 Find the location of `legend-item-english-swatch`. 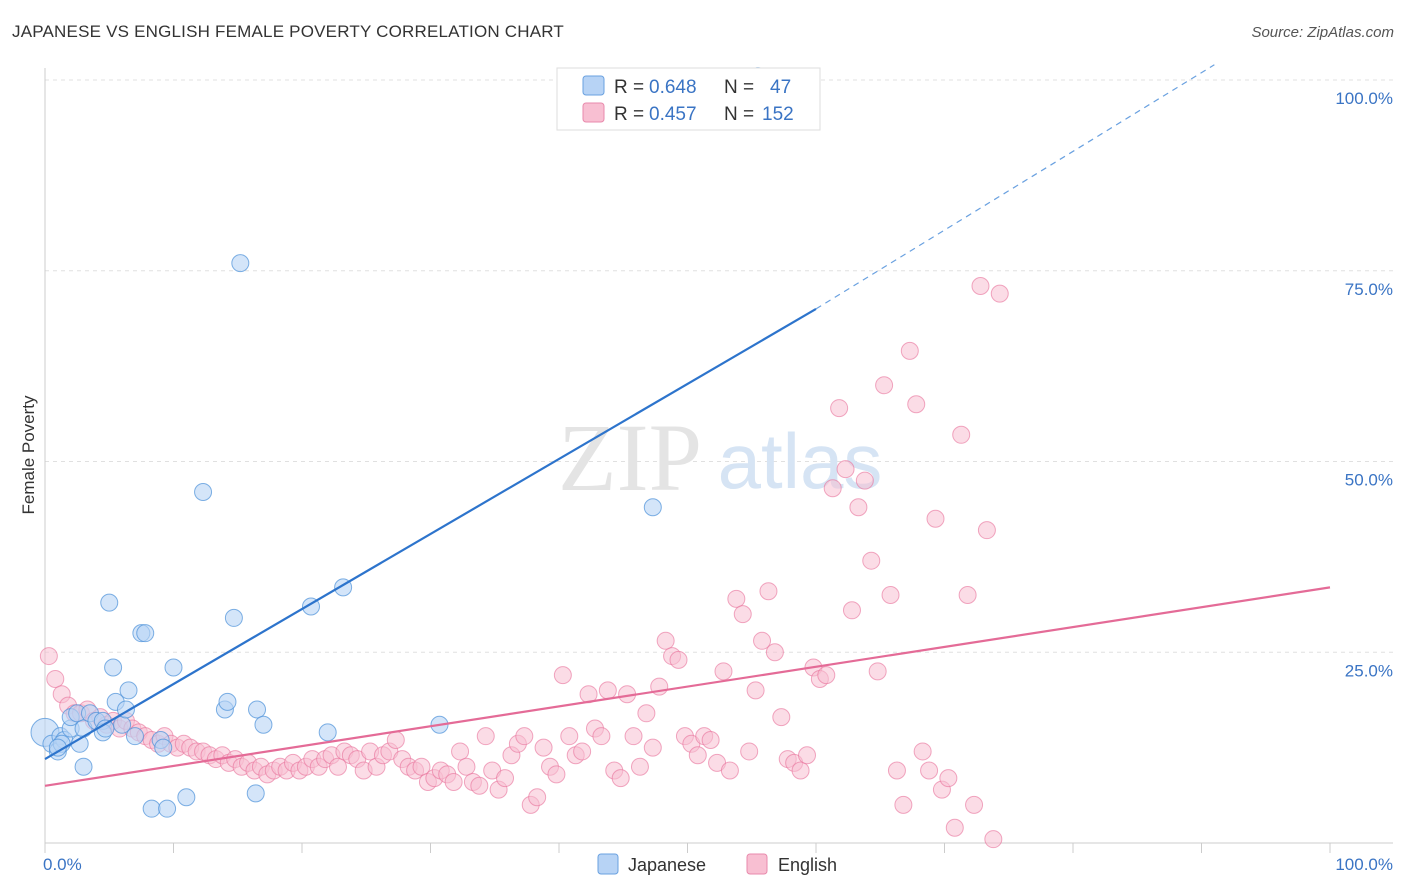

legend-item-english-swatch is located at coordinates (757, 864).